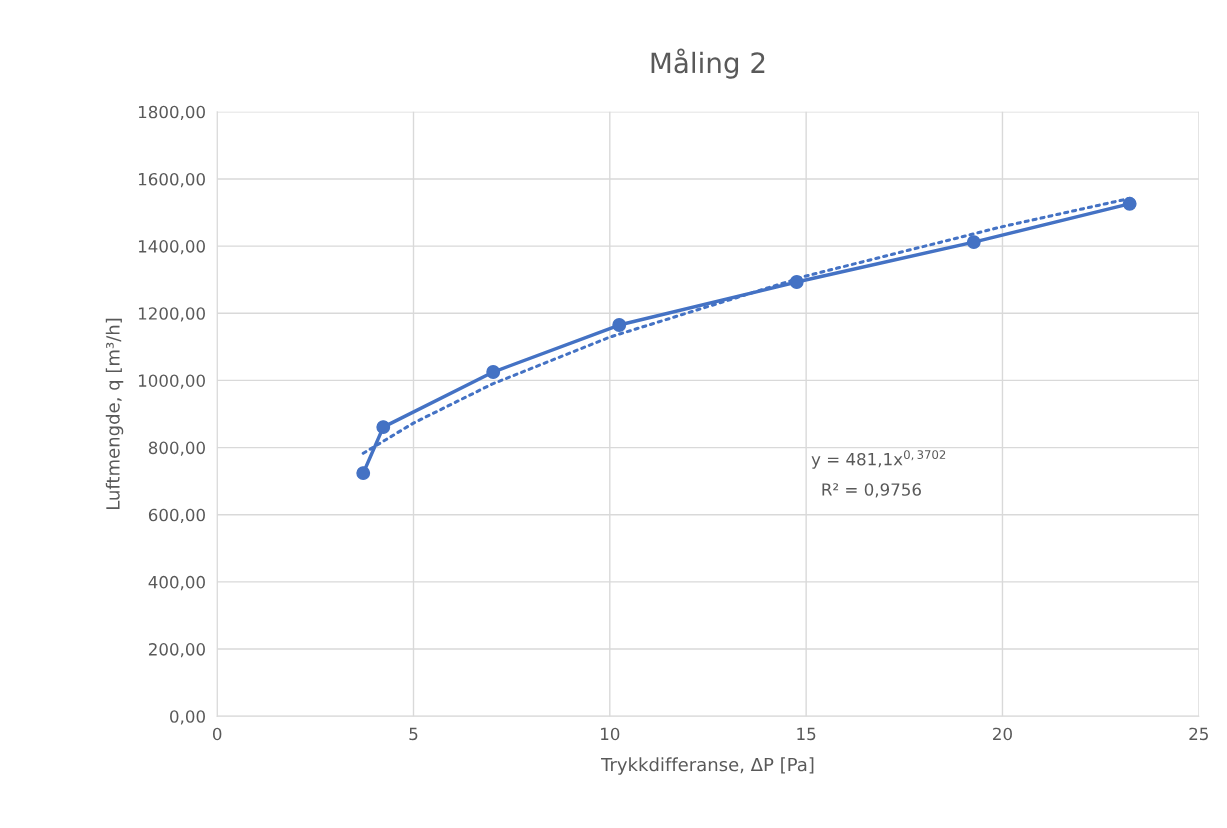 The height and width of the screenshot is (828, 1227). I want to click on annotation: R² = 0,9756, so click(871, 490).